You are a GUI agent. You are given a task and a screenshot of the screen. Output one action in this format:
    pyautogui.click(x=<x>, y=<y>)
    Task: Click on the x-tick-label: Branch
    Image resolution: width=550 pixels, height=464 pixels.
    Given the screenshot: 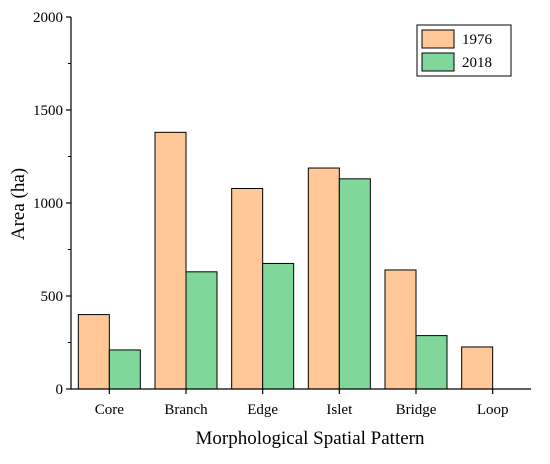 What is the action you would take?
    pyautogui.click(x=186, y=410)
    